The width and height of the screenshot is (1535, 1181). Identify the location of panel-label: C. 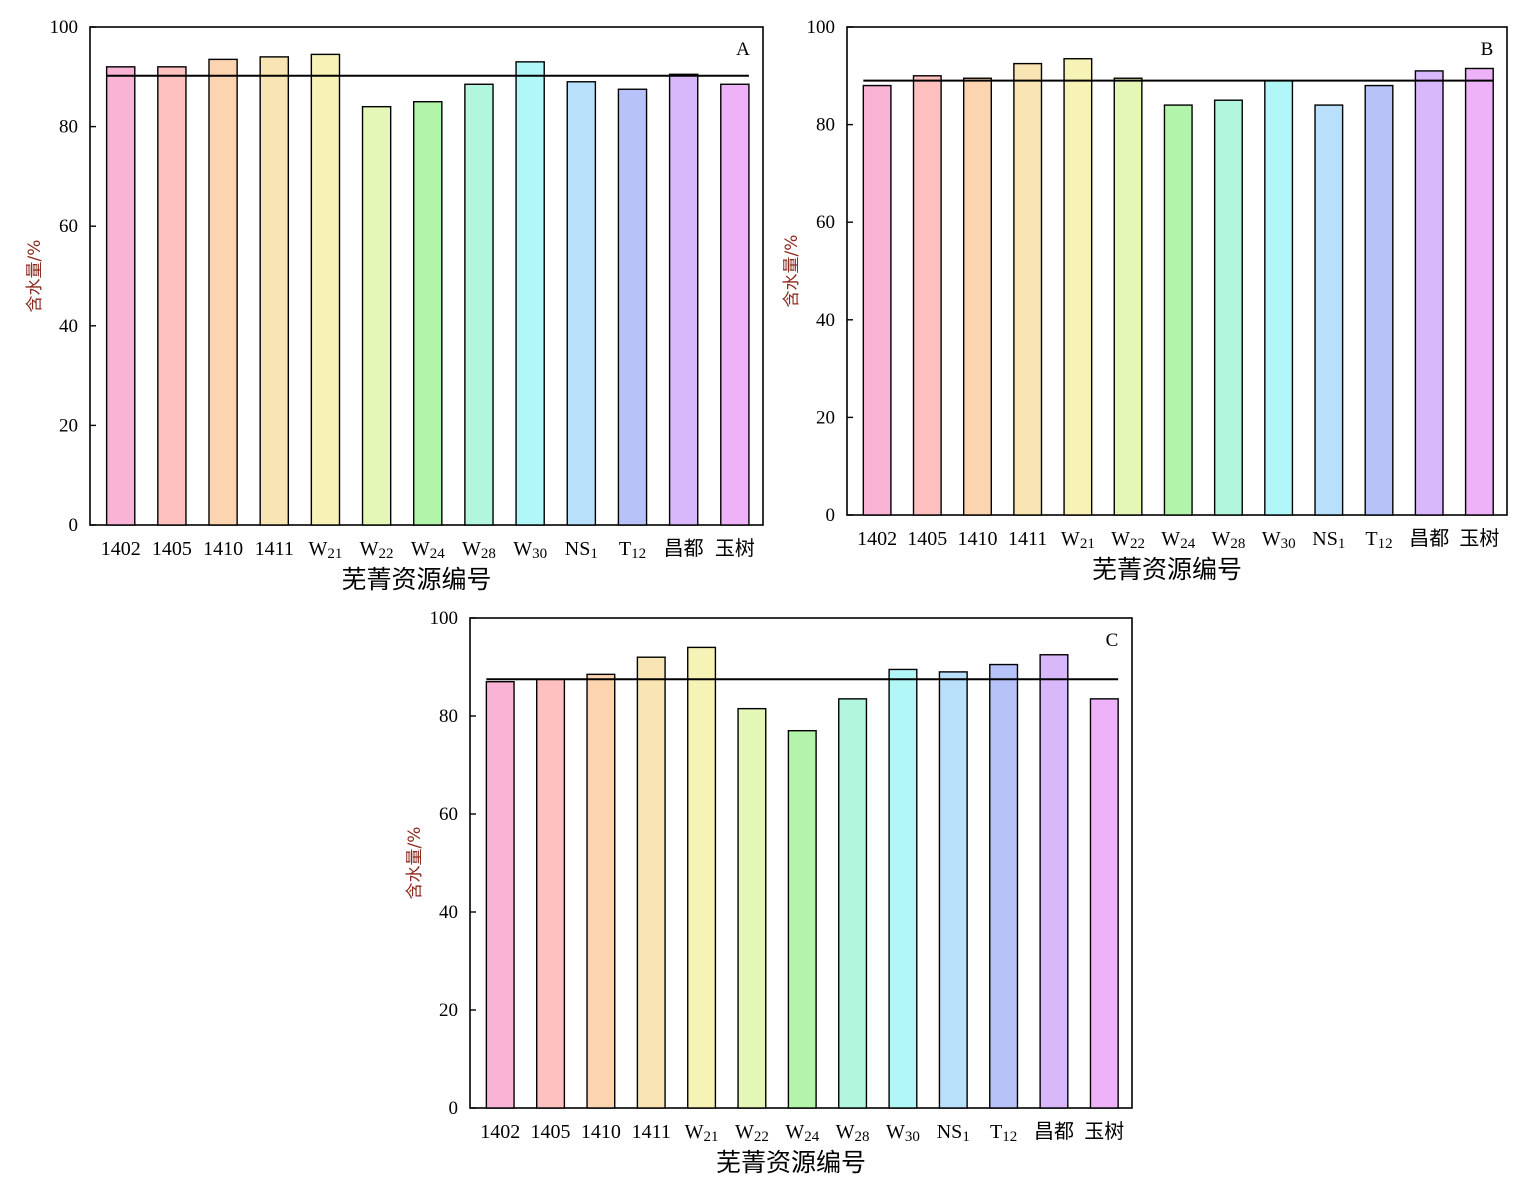
(1112, 640).